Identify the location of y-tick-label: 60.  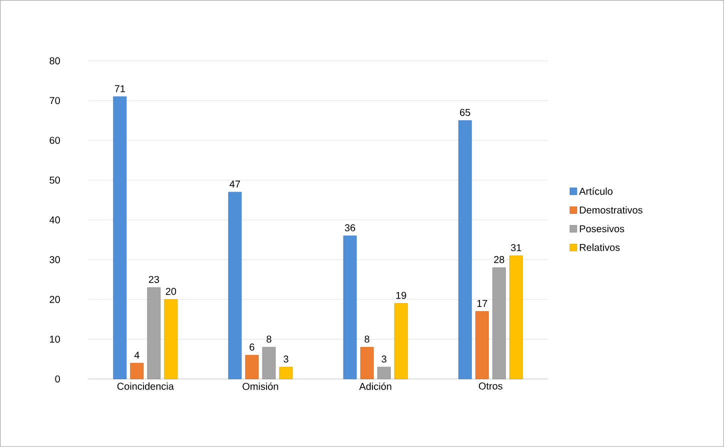
(55, 140).